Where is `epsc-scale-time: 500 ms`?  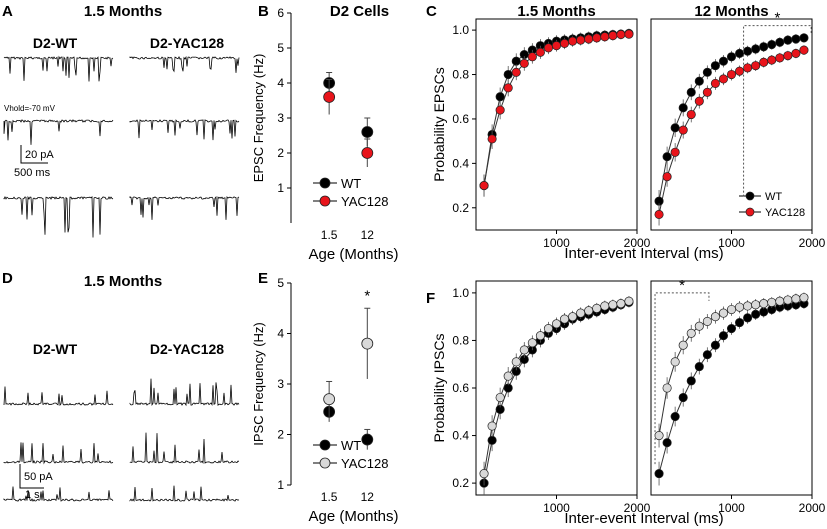 epsc-scale-time: 500 ms is located at coordinates (32, 173).